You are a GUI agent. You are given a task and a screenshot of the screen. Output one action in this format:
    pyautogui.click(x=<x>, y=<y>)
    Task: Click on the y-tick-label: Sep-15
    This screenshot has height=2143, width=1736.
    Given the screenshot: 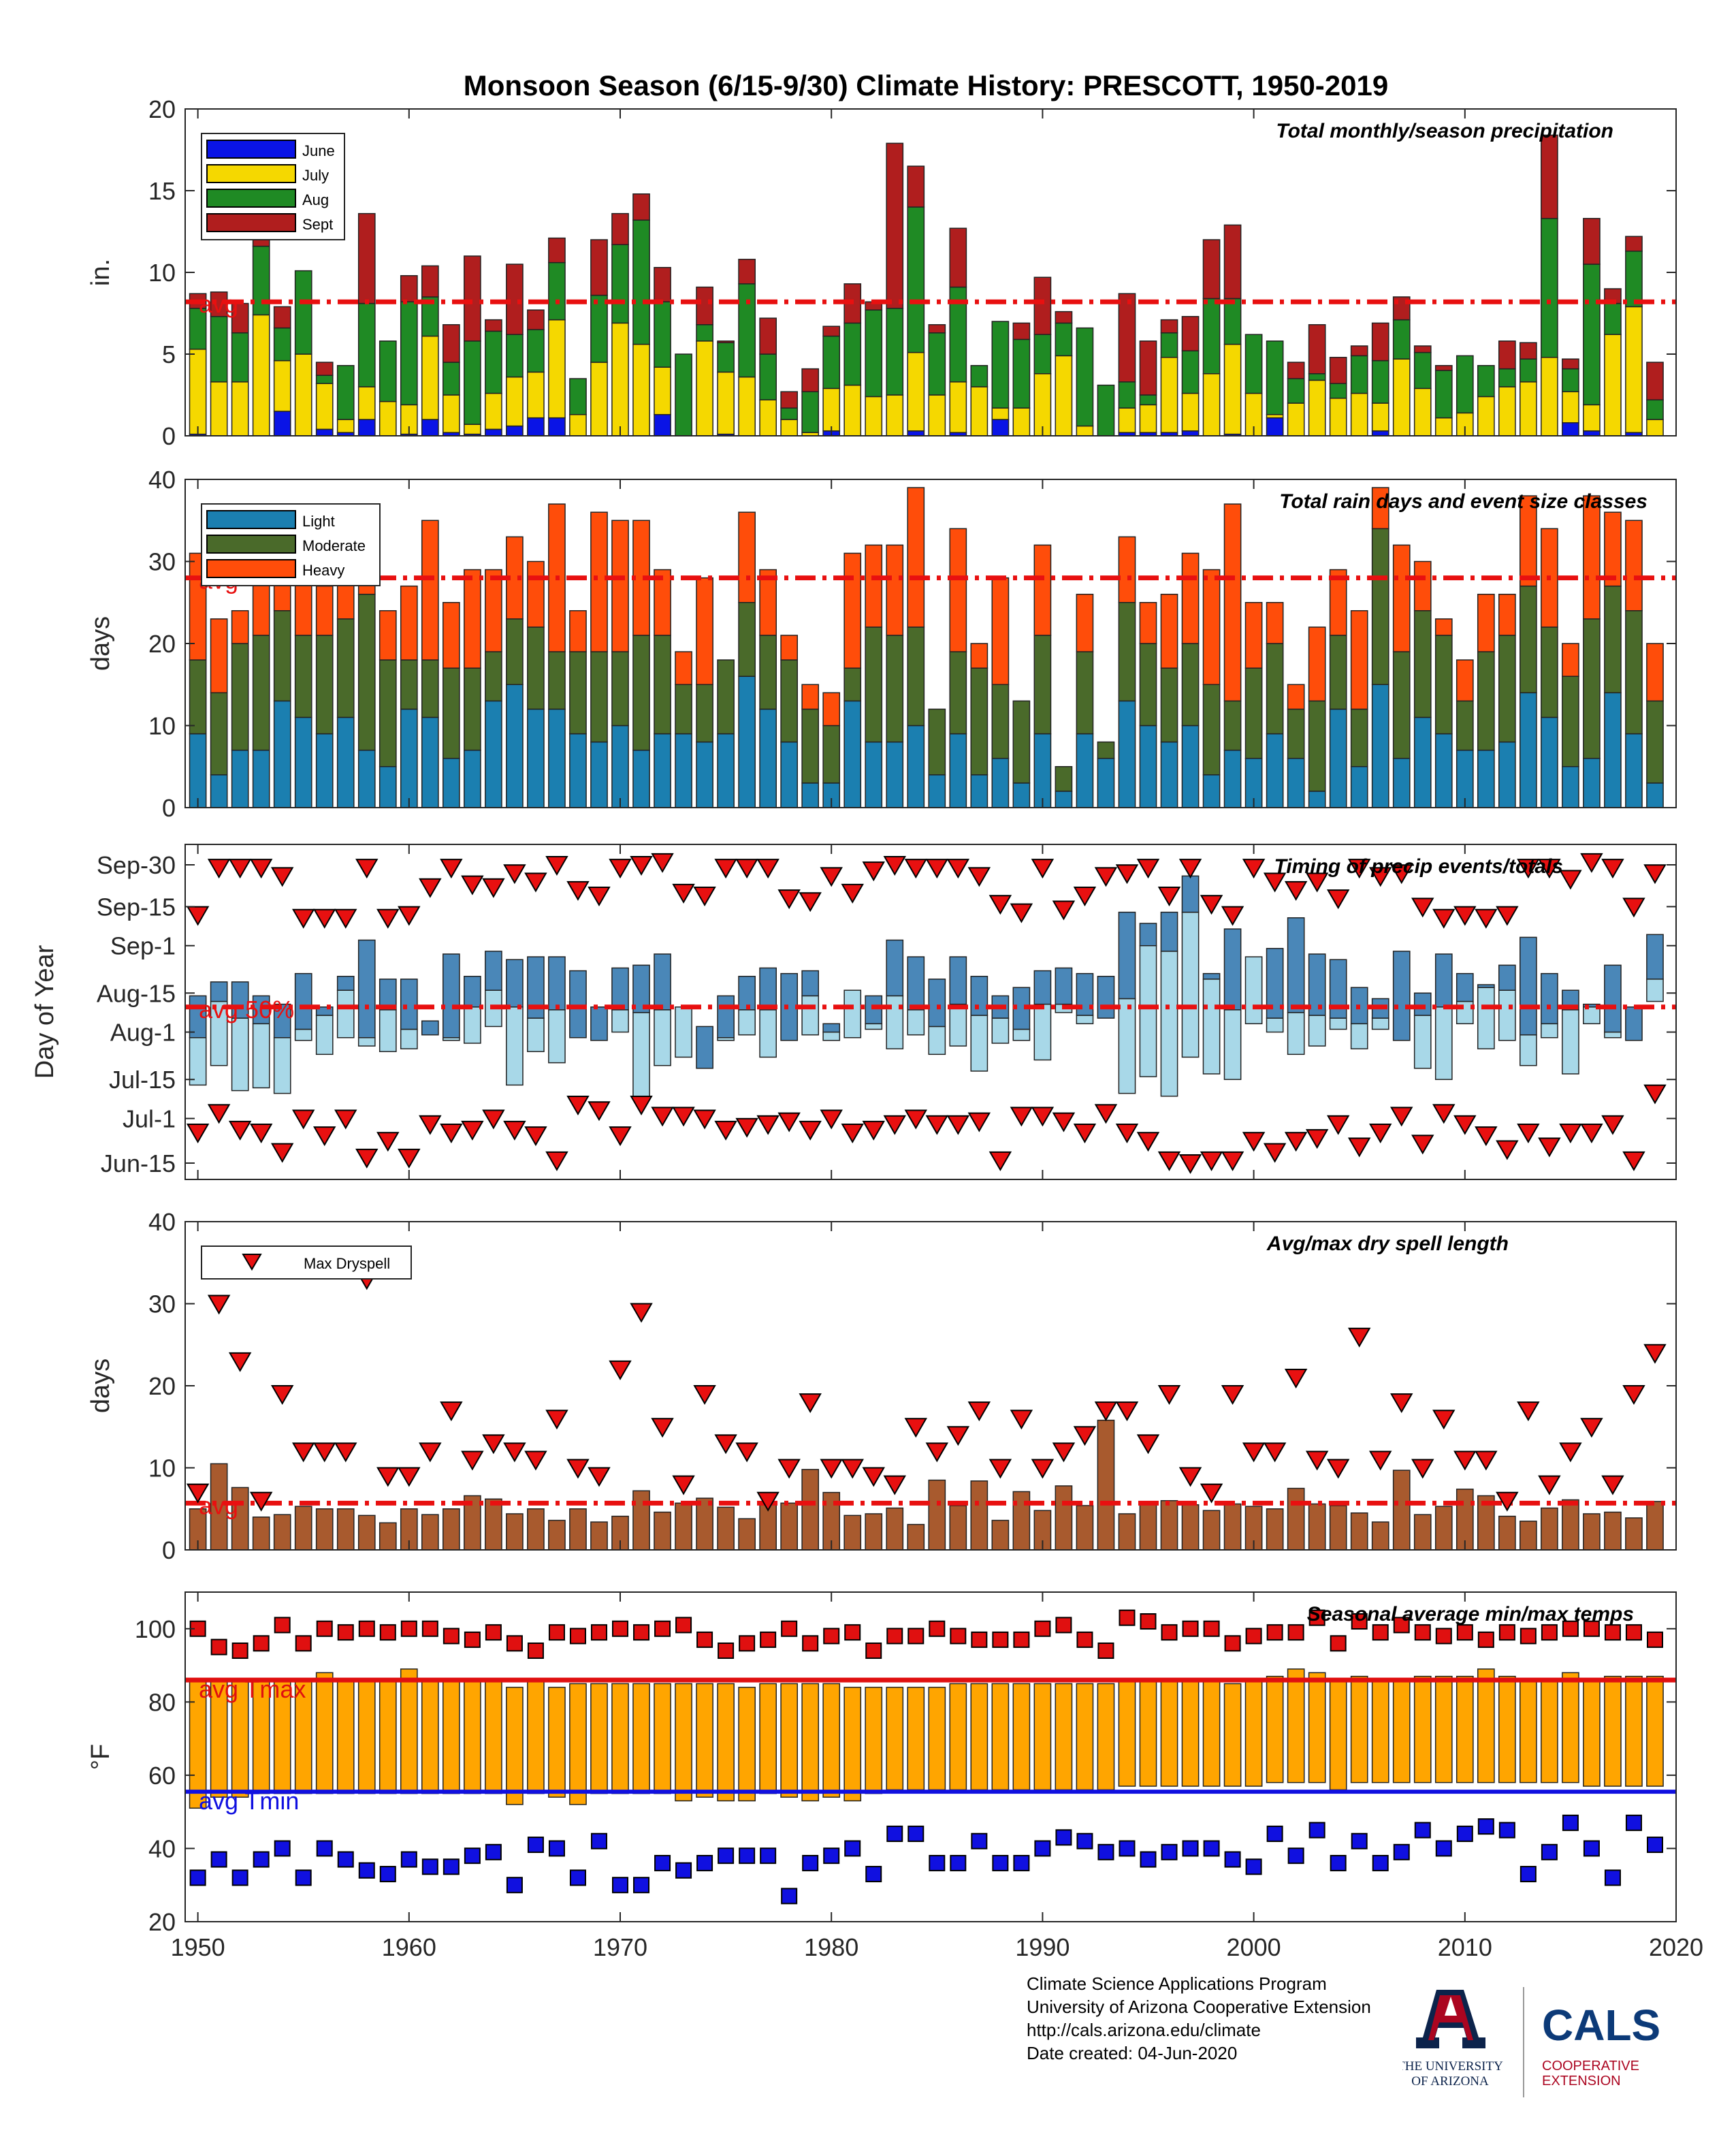 What is the action you would take?
    pyautogui.click(x=136, y=907)
    